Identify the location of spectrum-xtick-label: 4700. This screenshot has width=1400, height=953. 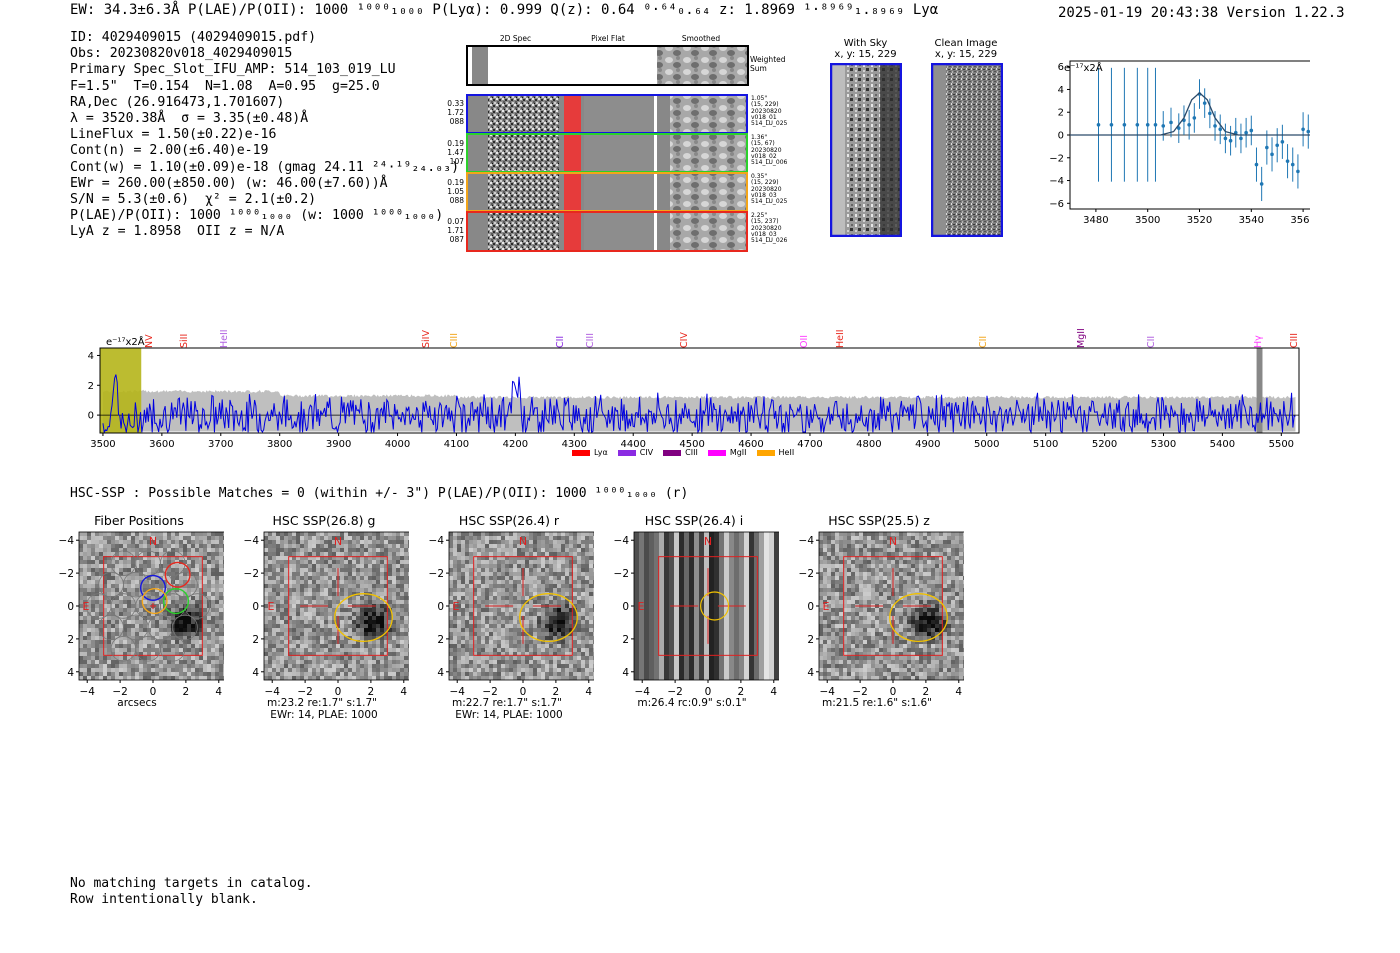
(809, 444).